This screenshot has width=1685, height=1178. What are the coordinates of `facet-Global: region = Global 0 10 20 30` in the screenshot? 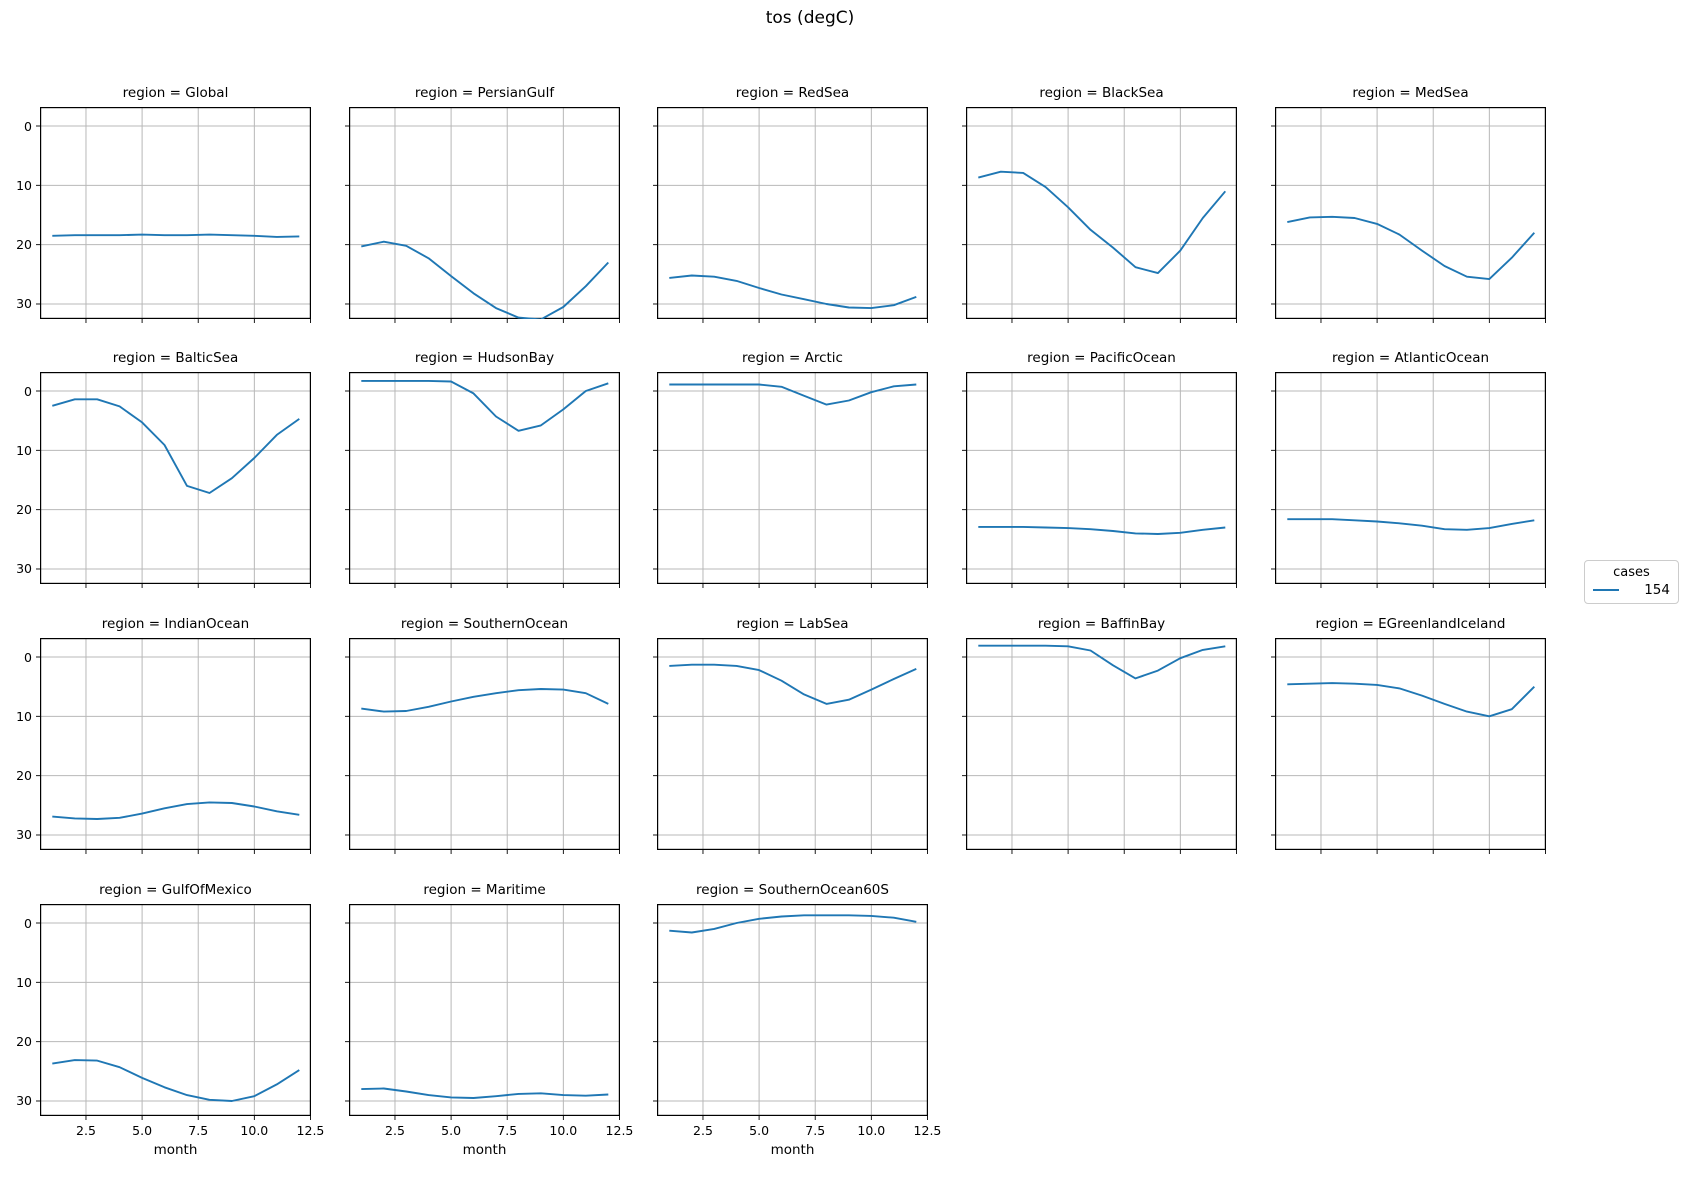 It's located at (163, 204).